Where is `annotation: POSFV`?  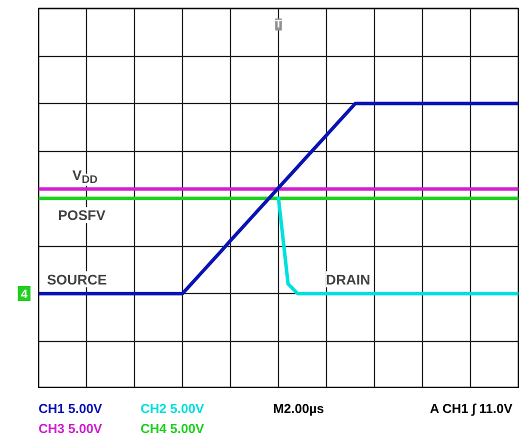 annotation: POSFV is located at coordinates (82, 215).